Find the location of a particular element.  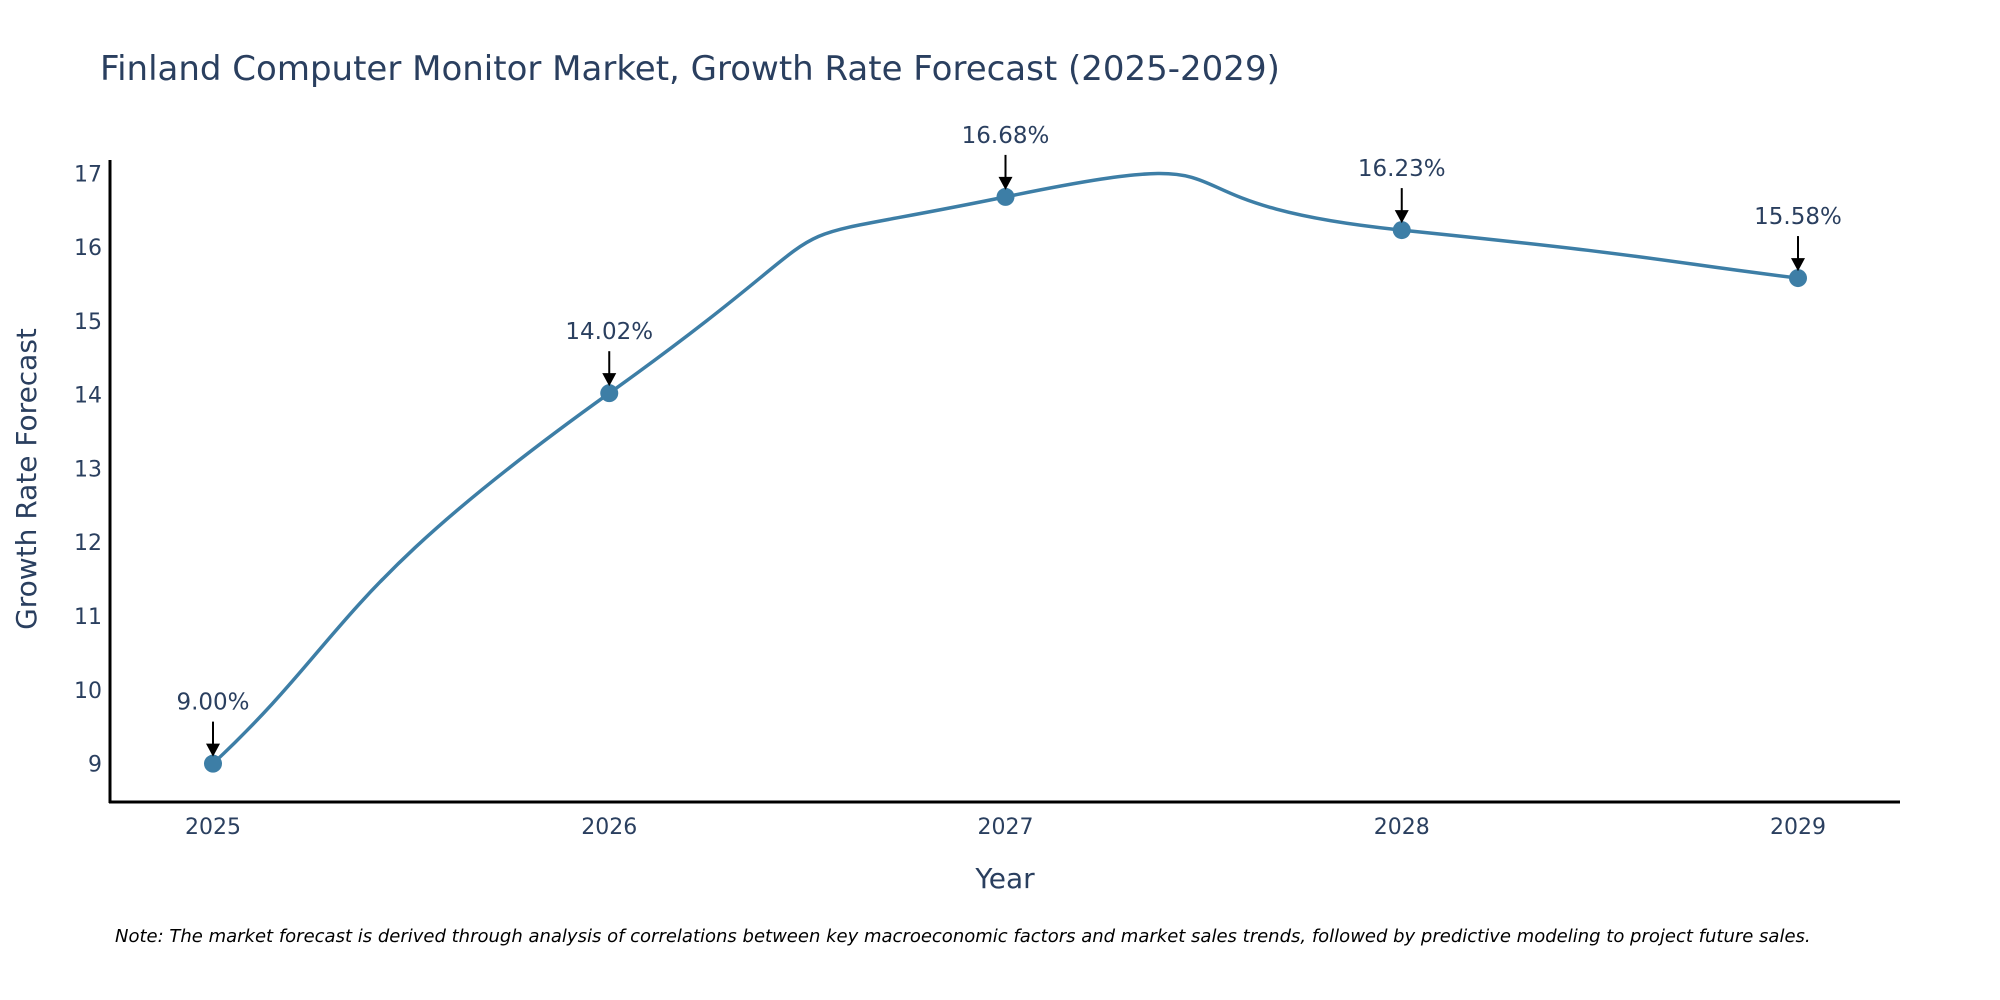

y-tick-label: 13 is located at coordinates (88, 469).